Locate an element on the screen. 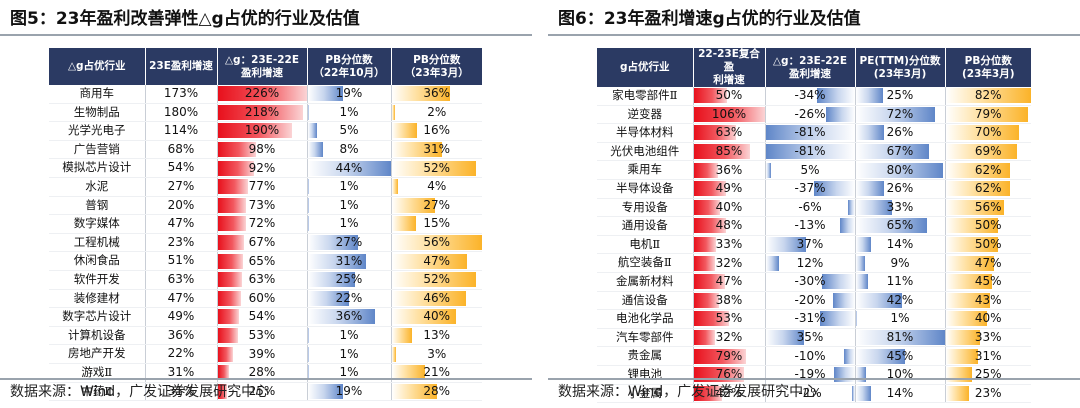 The height and width of the screenshot is (408, 1080). cell-value: 82% is located at coordinates (988, 95).